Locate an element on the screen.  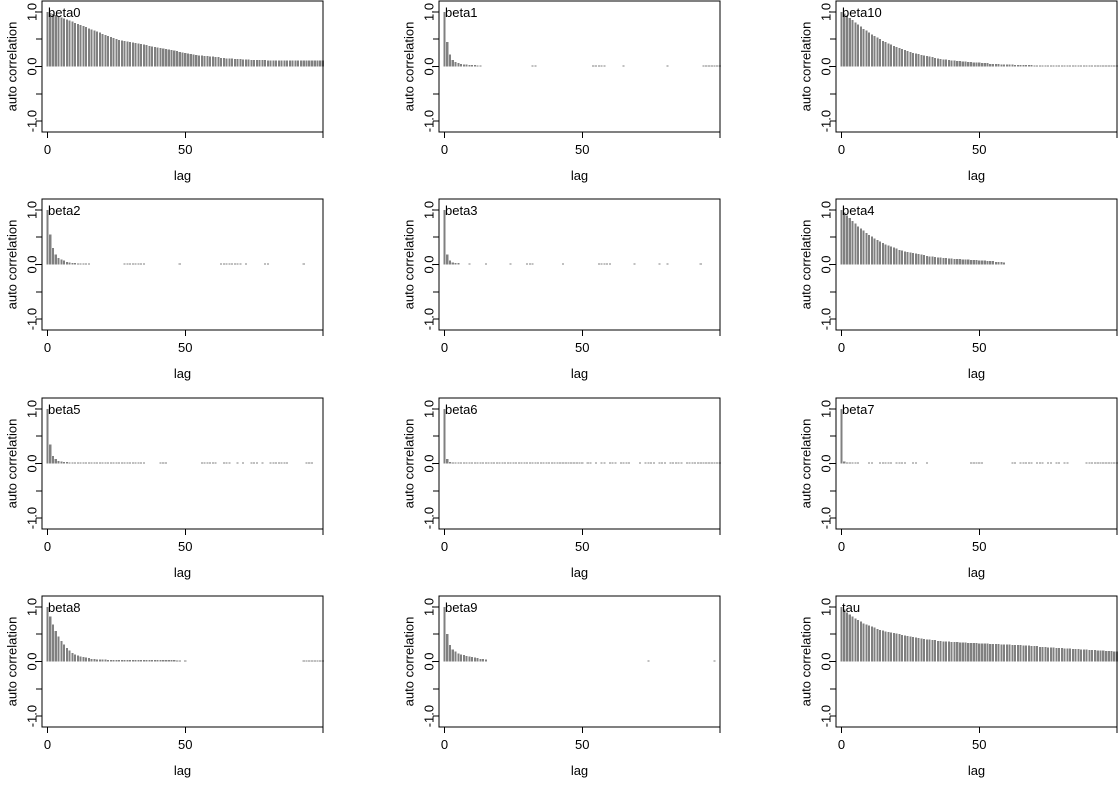
y-tick-label: 1.0 is located at coordinates (826, 12).